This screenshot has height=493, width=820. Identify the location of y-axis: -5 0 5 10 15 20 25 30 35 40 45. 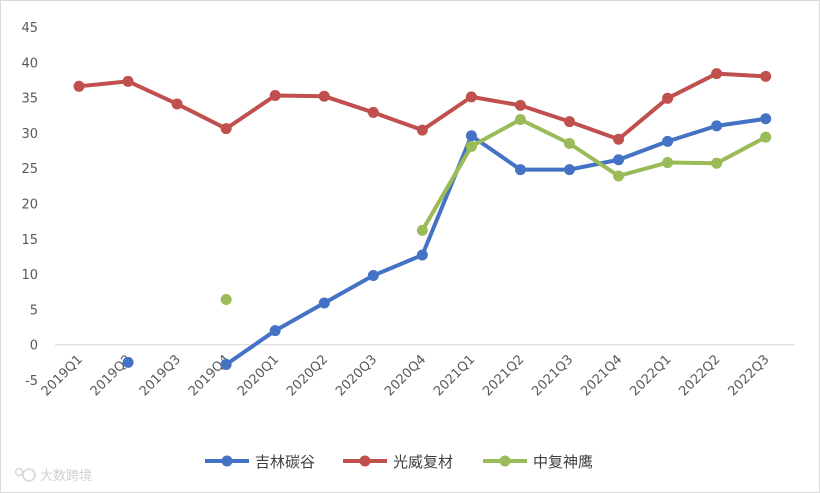
(29, 205).